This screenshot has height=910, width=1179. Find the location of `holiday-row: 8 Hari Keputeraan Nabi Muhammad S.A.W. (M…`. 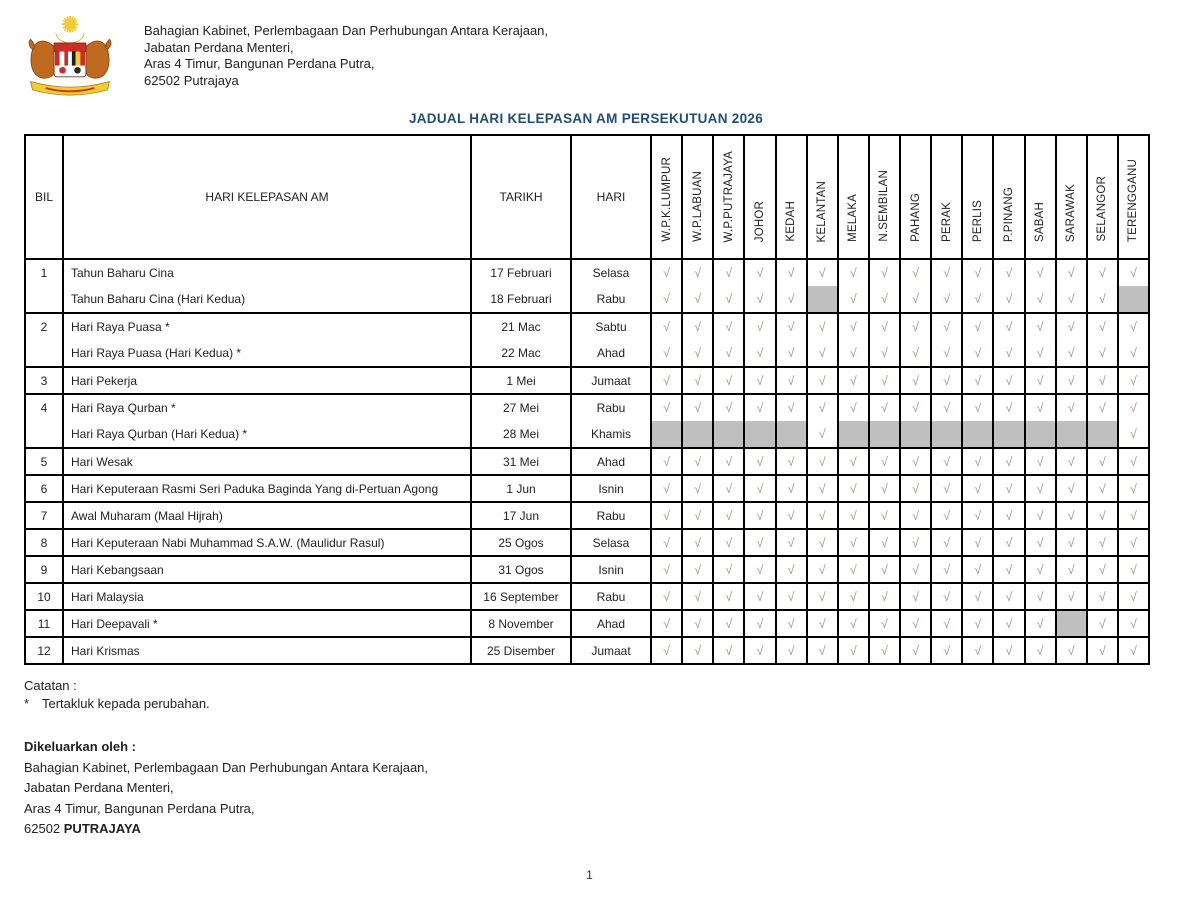

holiday-row: 8 Hari Keputeraan Nabi Muhammad S.A.W. (M… is located at coordinates (586, 542).